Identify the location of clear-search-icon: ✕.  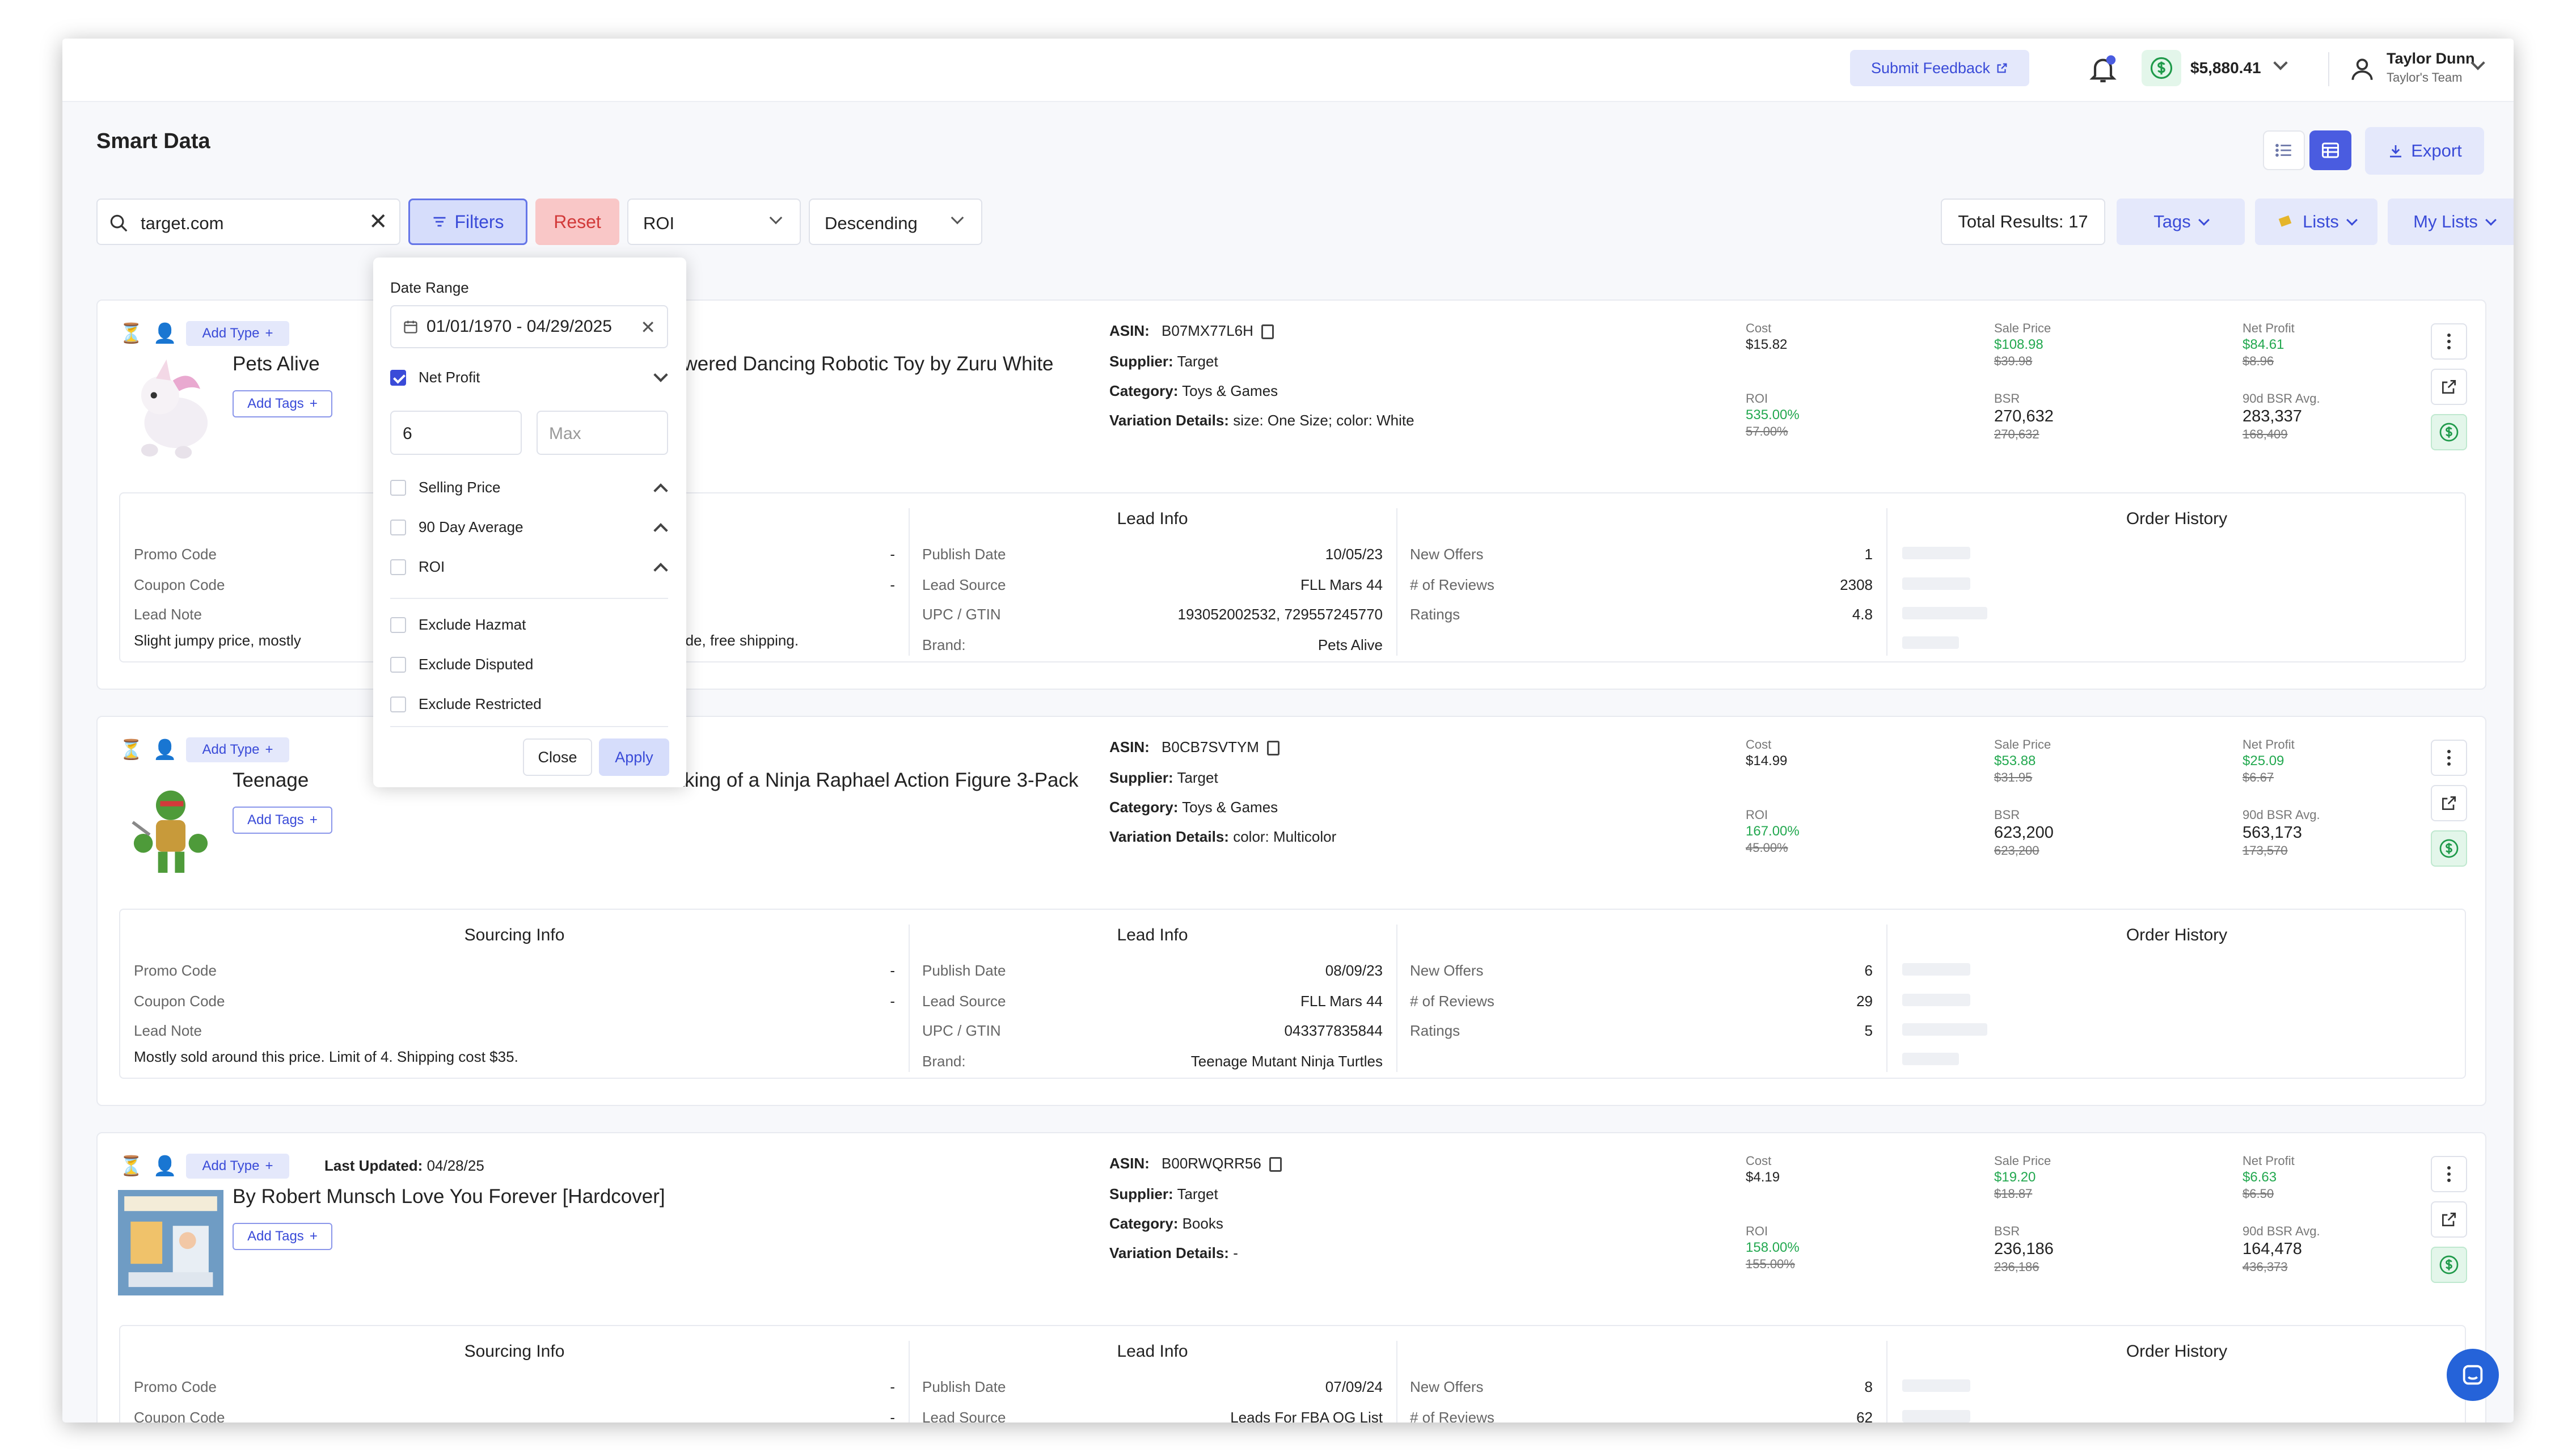
(378, 221).